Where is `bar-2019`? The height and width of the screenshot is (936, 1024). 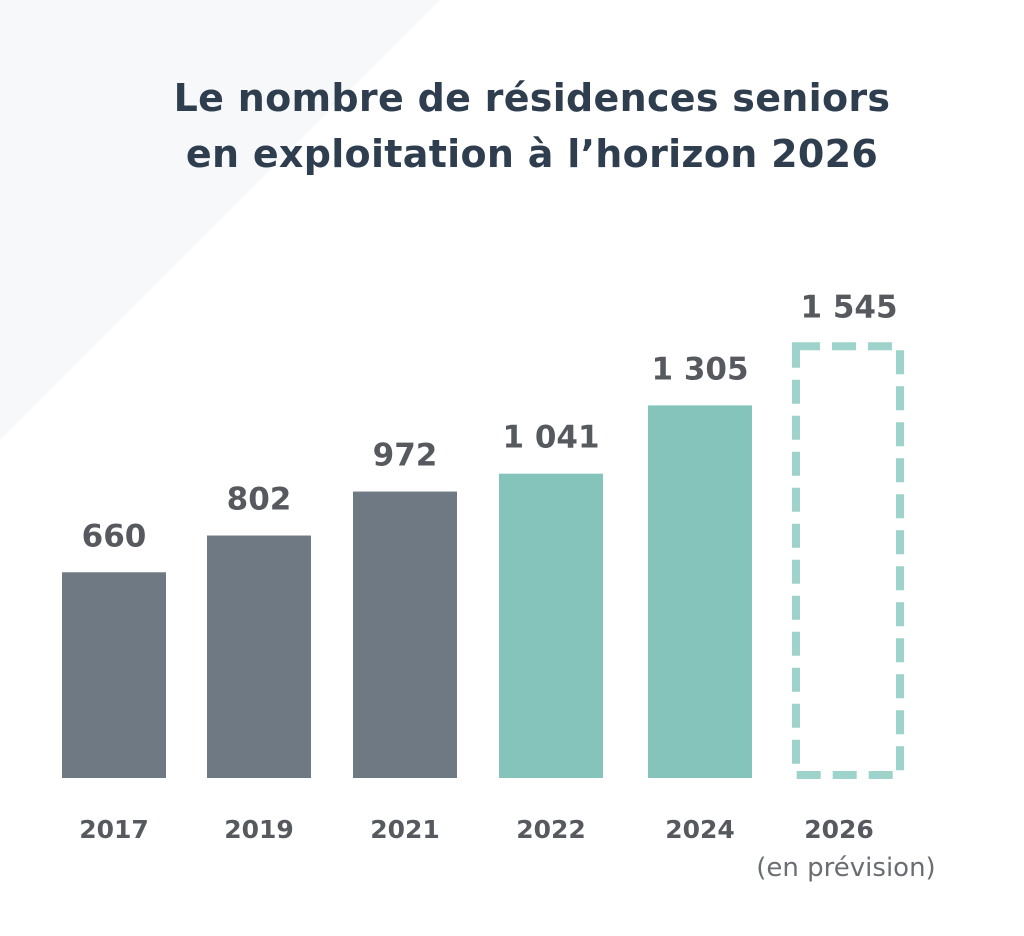 bar-2019 is located at coordinates (259, 656).